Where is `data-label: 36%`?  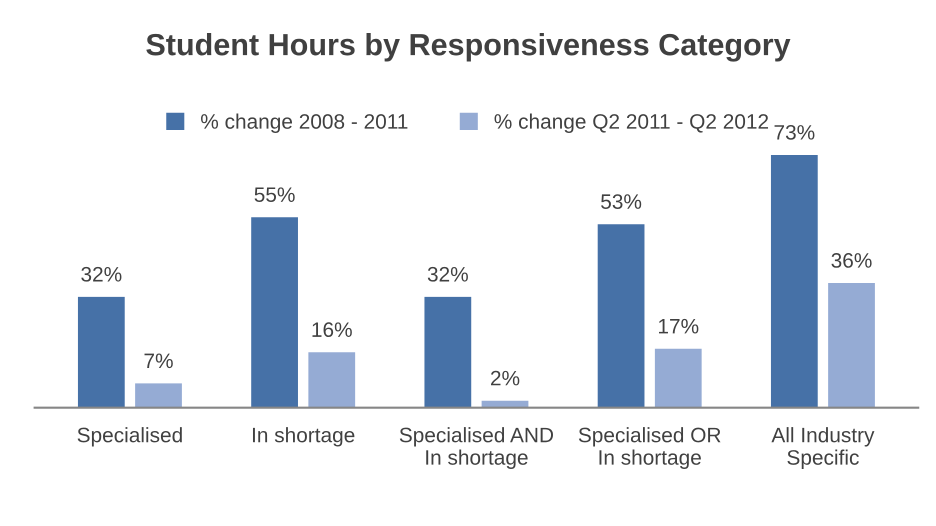
data-label: 36% is located at coordinates (851, 260).